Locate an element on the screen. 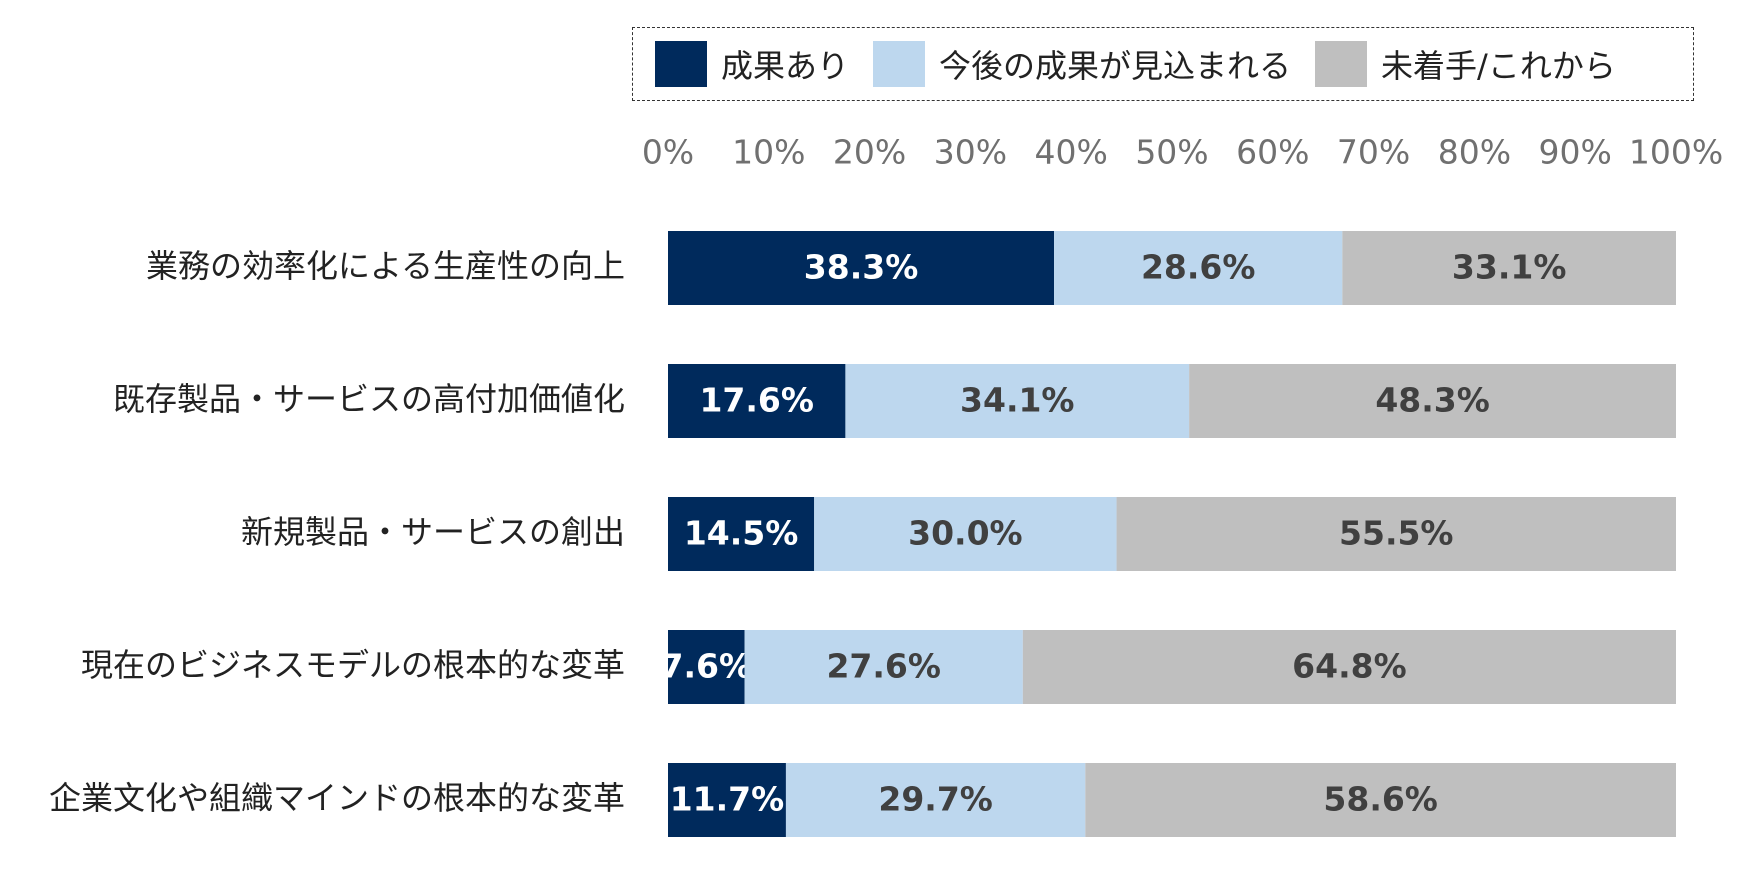  x-tick-label: 10% is located at coordinates (768, 152).